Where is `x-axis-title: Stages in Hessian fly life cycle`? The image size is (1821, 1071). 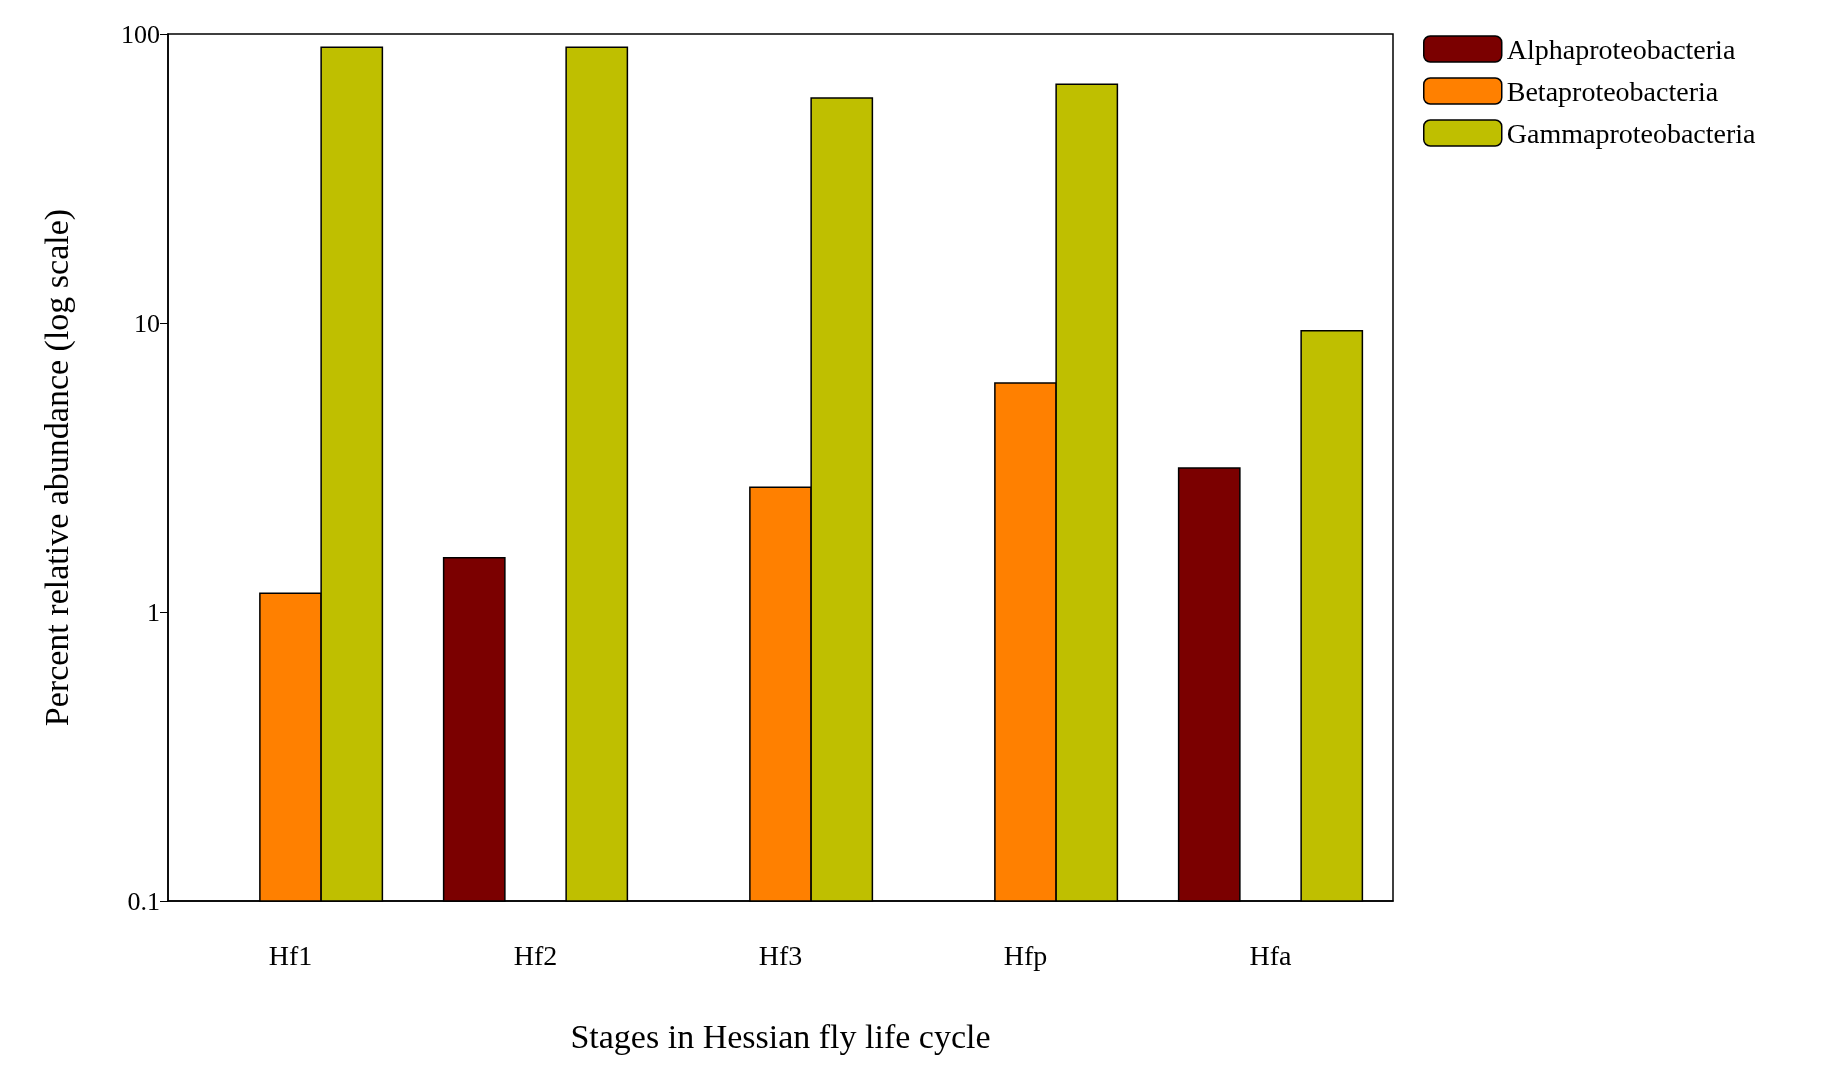
x-axis-title: Stages in Hessian fly life cycle is located at coordinates (780, 1036).